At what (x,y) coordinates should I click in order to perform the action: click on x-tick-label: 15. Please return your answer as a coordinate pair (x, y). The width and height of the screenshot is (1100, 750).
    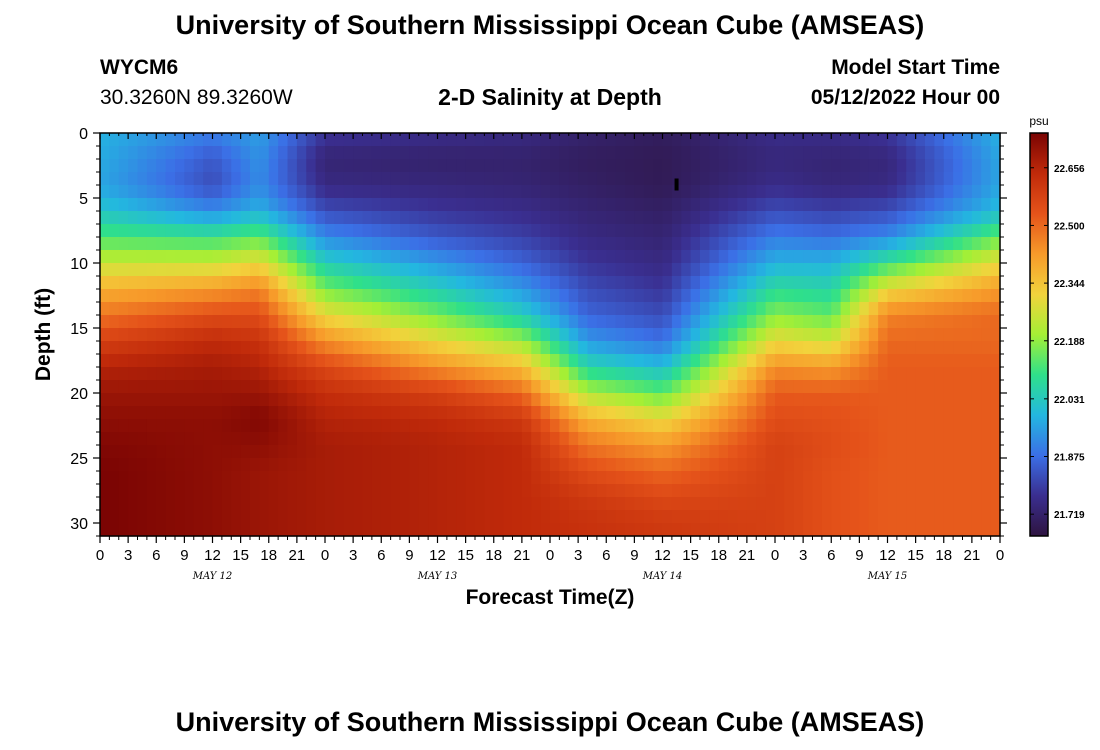
    Looking at the image, I should click on (465, 555).